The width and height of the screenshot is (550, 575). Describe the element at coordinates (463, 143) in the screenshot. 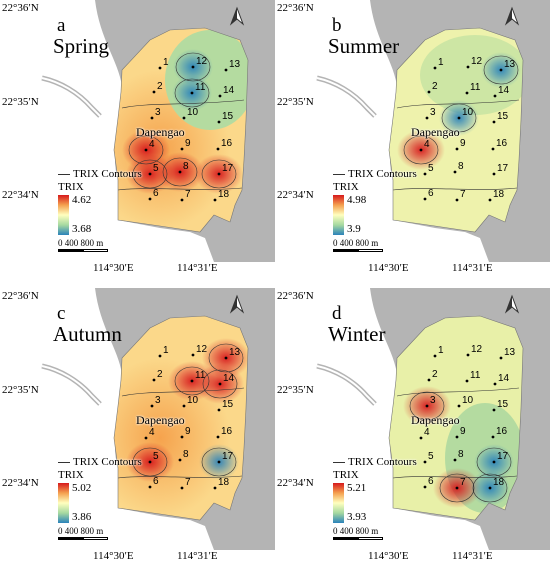

I see `site-label: 9` at that location.